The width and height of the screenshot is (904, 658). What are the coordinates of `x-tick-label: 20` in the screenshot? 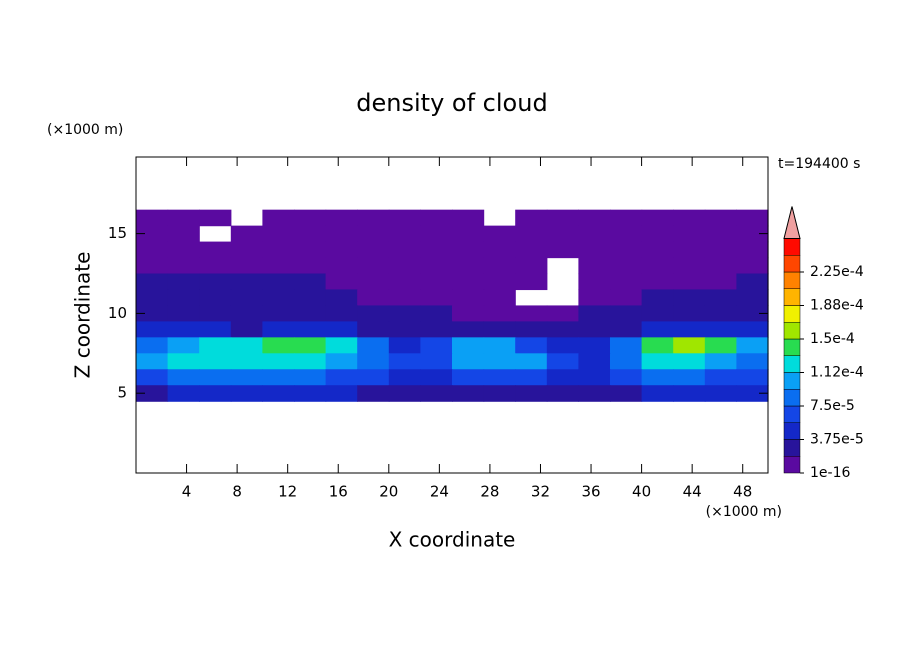 It's located at (388, 492).